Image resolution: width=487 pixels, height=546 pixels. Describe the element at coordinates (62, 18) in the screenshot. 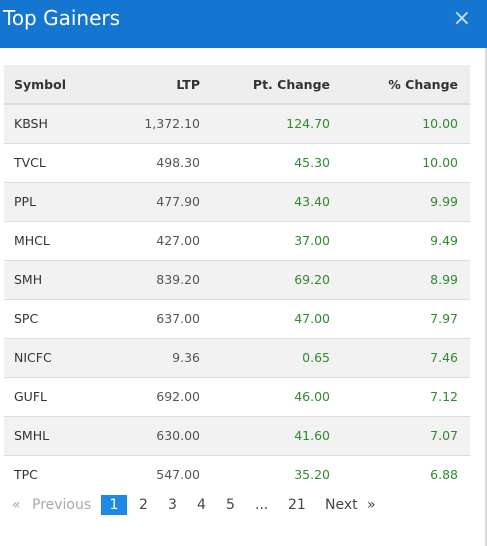

I see `modal-title: Top Gainers` at that location.